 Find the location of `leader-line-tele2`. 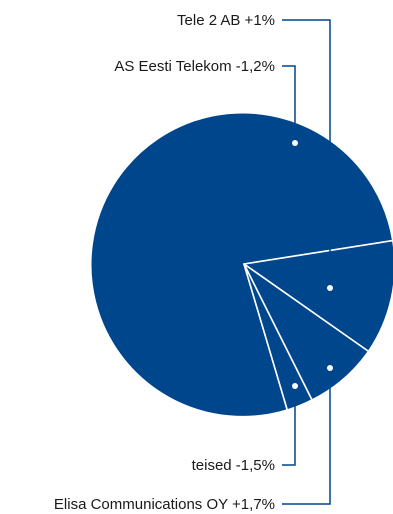

leader-line-tele2 is located at coordinates (306, 153).